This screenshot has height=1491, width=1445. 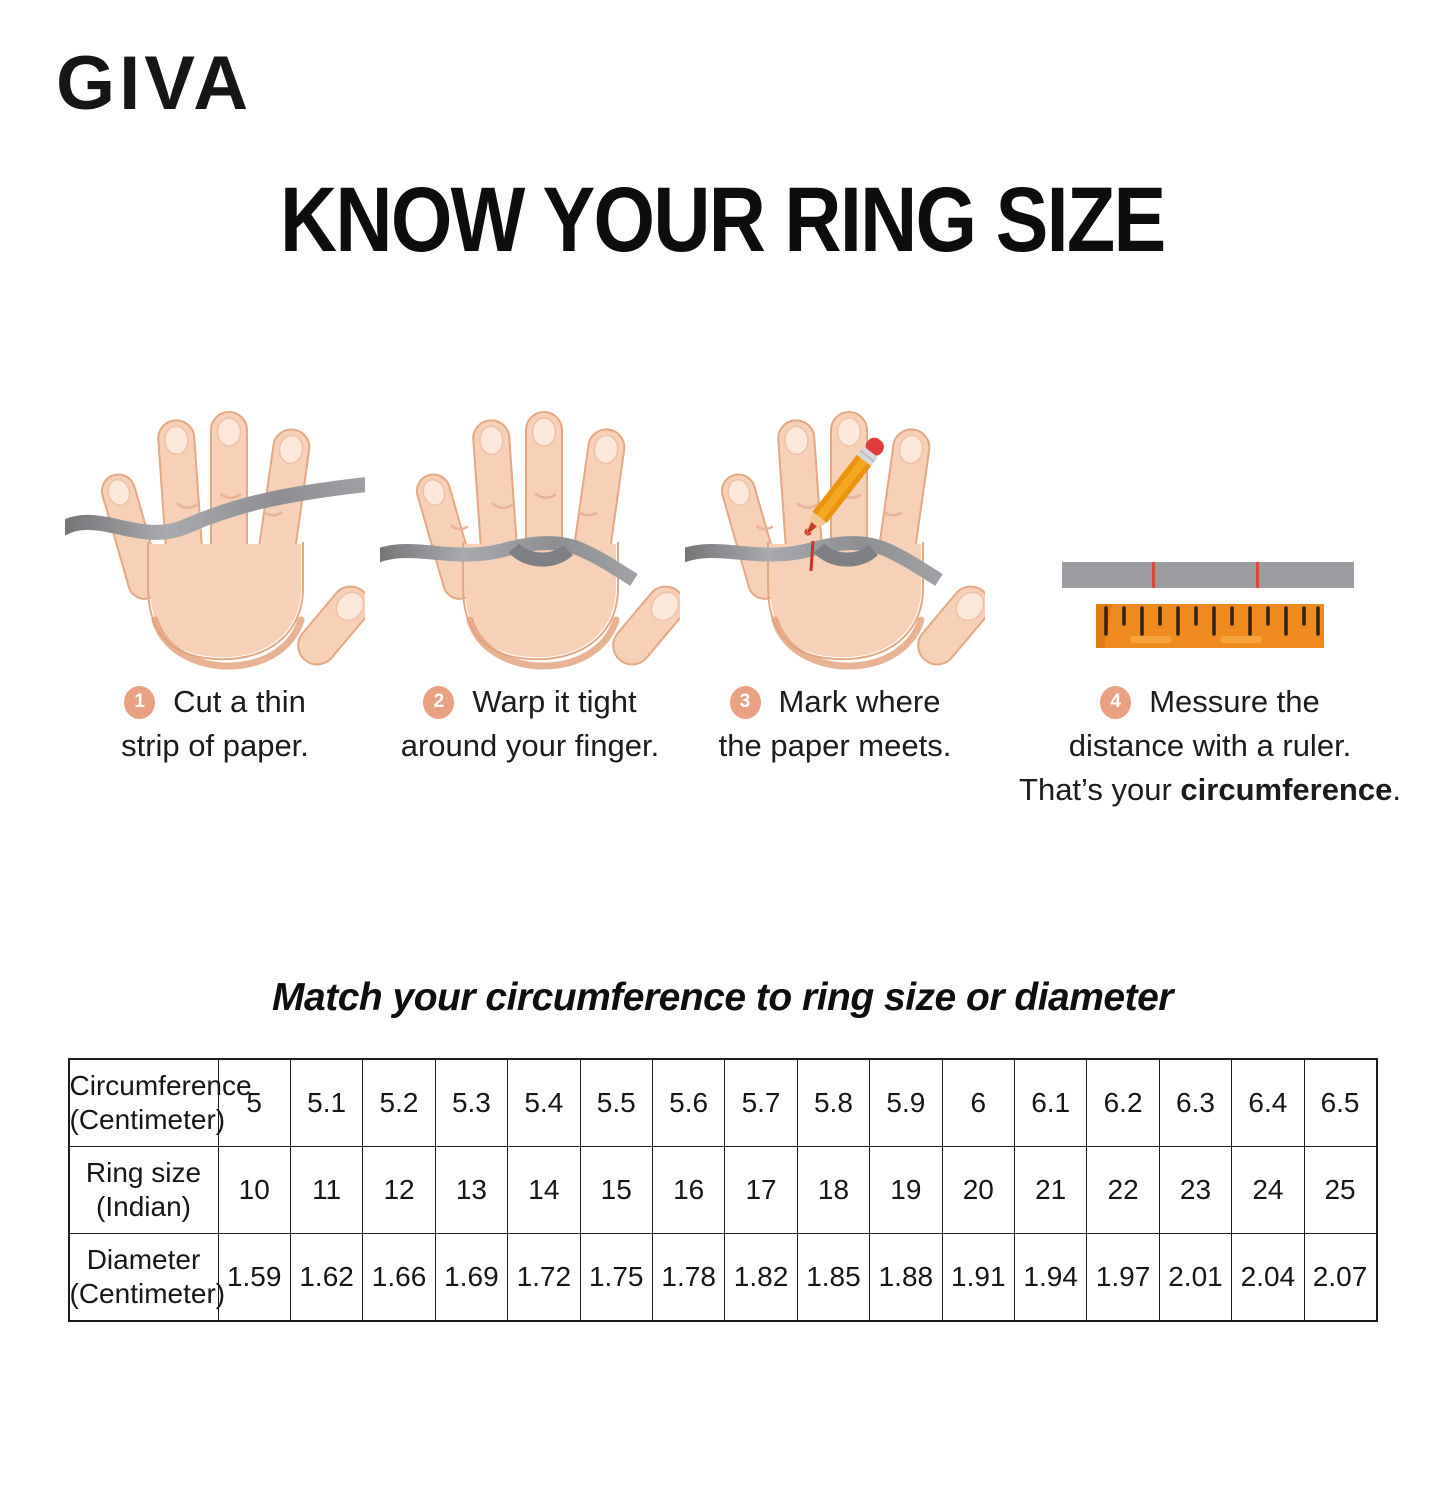 I want to click on step-item-2: 2 Warp it tight around your finger., so click(x=525, y=571).